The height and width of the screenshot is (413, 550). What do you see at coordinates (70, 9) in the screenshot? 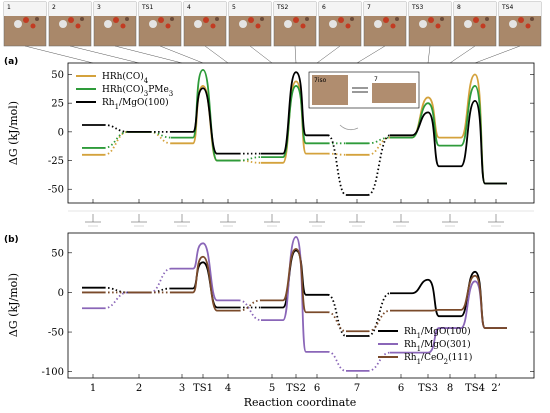
I see `thumbnail-1-sky` at bounding box center [70, 9].